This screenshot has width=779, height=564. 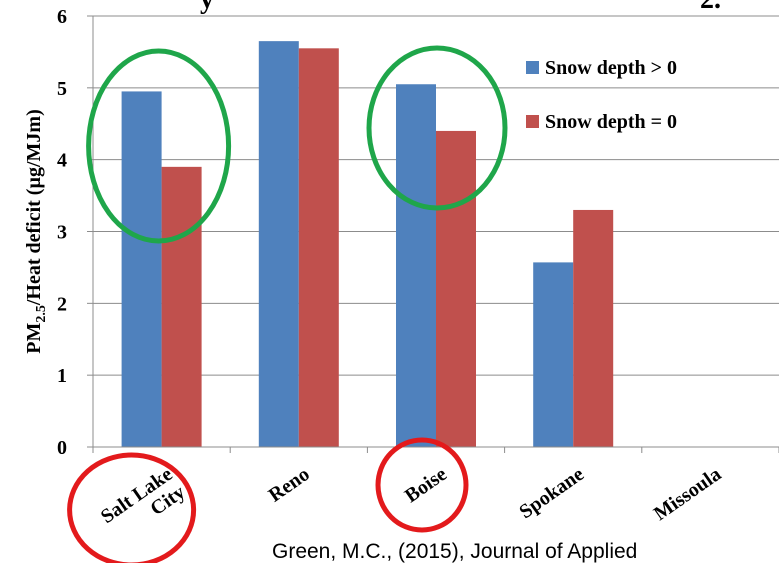 I want to click on x-tick-label-missoula: Missoula, so click(x=687, y=494).